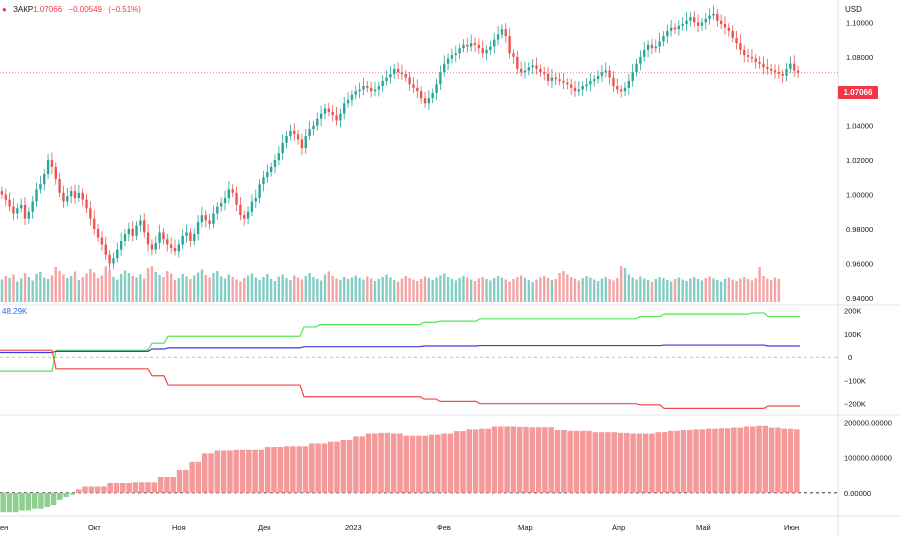 Image resolution: width=900 pixels, height=541 pixels. What do you see at coordinates (264, 527) in the screenshot?
I see `time-axis-label: Дек` at bounding box center [264, 527].